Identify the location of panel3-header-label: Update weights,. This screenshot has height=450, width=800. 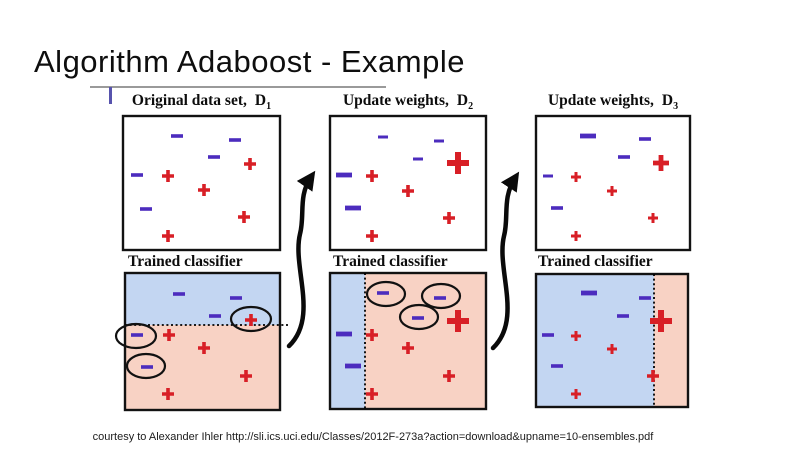
(600, 100).